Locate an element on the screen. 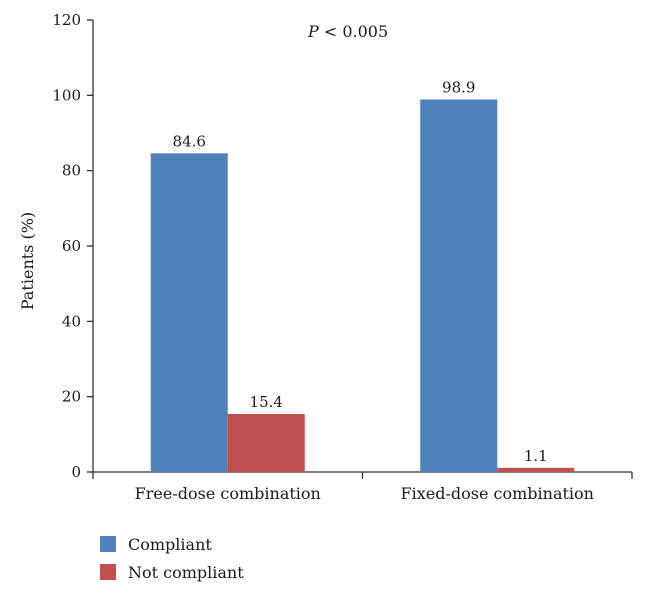 This screenshot has width=648, height=599. legend-label: Not compliant is located at coordinates (186, 572).